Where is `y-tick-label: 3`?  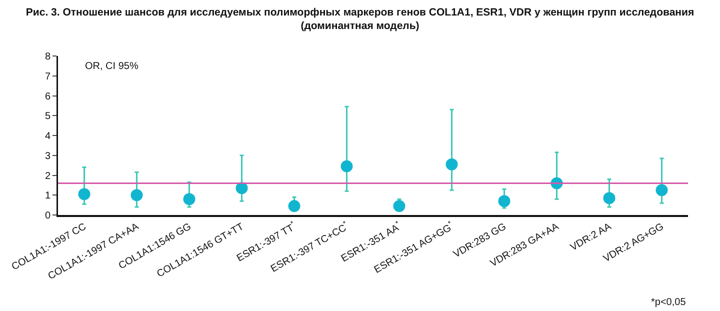
y-tick-label: 3 is located at coordinates (47, 156).